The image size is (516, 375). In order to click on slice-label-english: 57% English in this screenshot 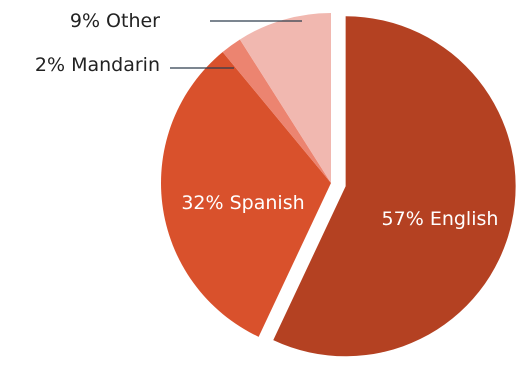, I will do `click(440, 219)`.